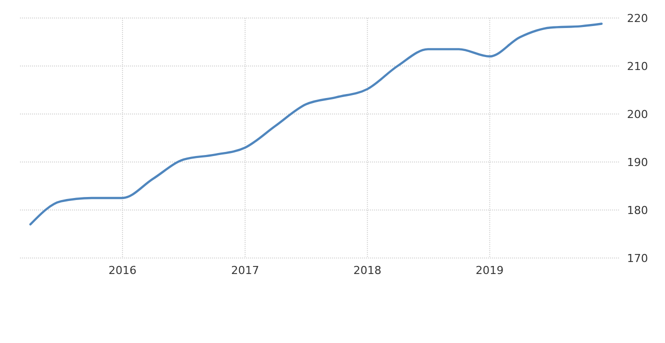 The width and height of the screenshot is (665, 343). What do you see at coordinates (490, 270) in the screenshot?
I see `x-tick-label: 2019` at bounding box center [490, 270].